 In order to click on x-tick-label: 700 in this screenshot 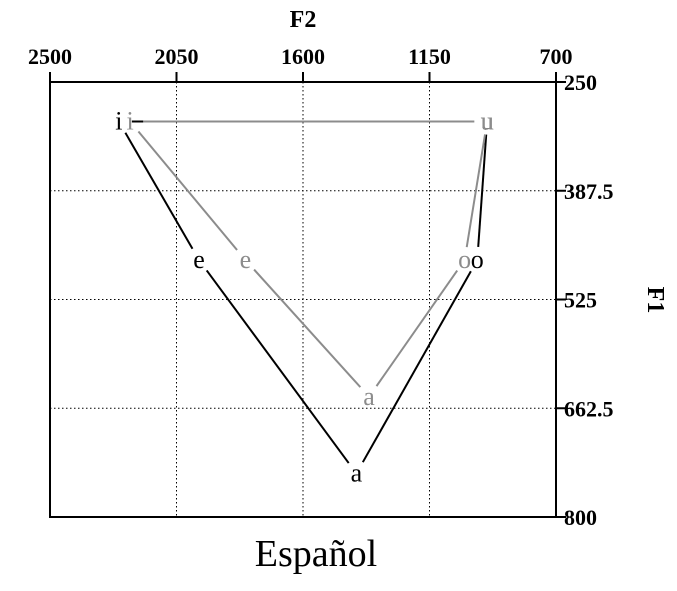, I will do `click(556, 56)`.